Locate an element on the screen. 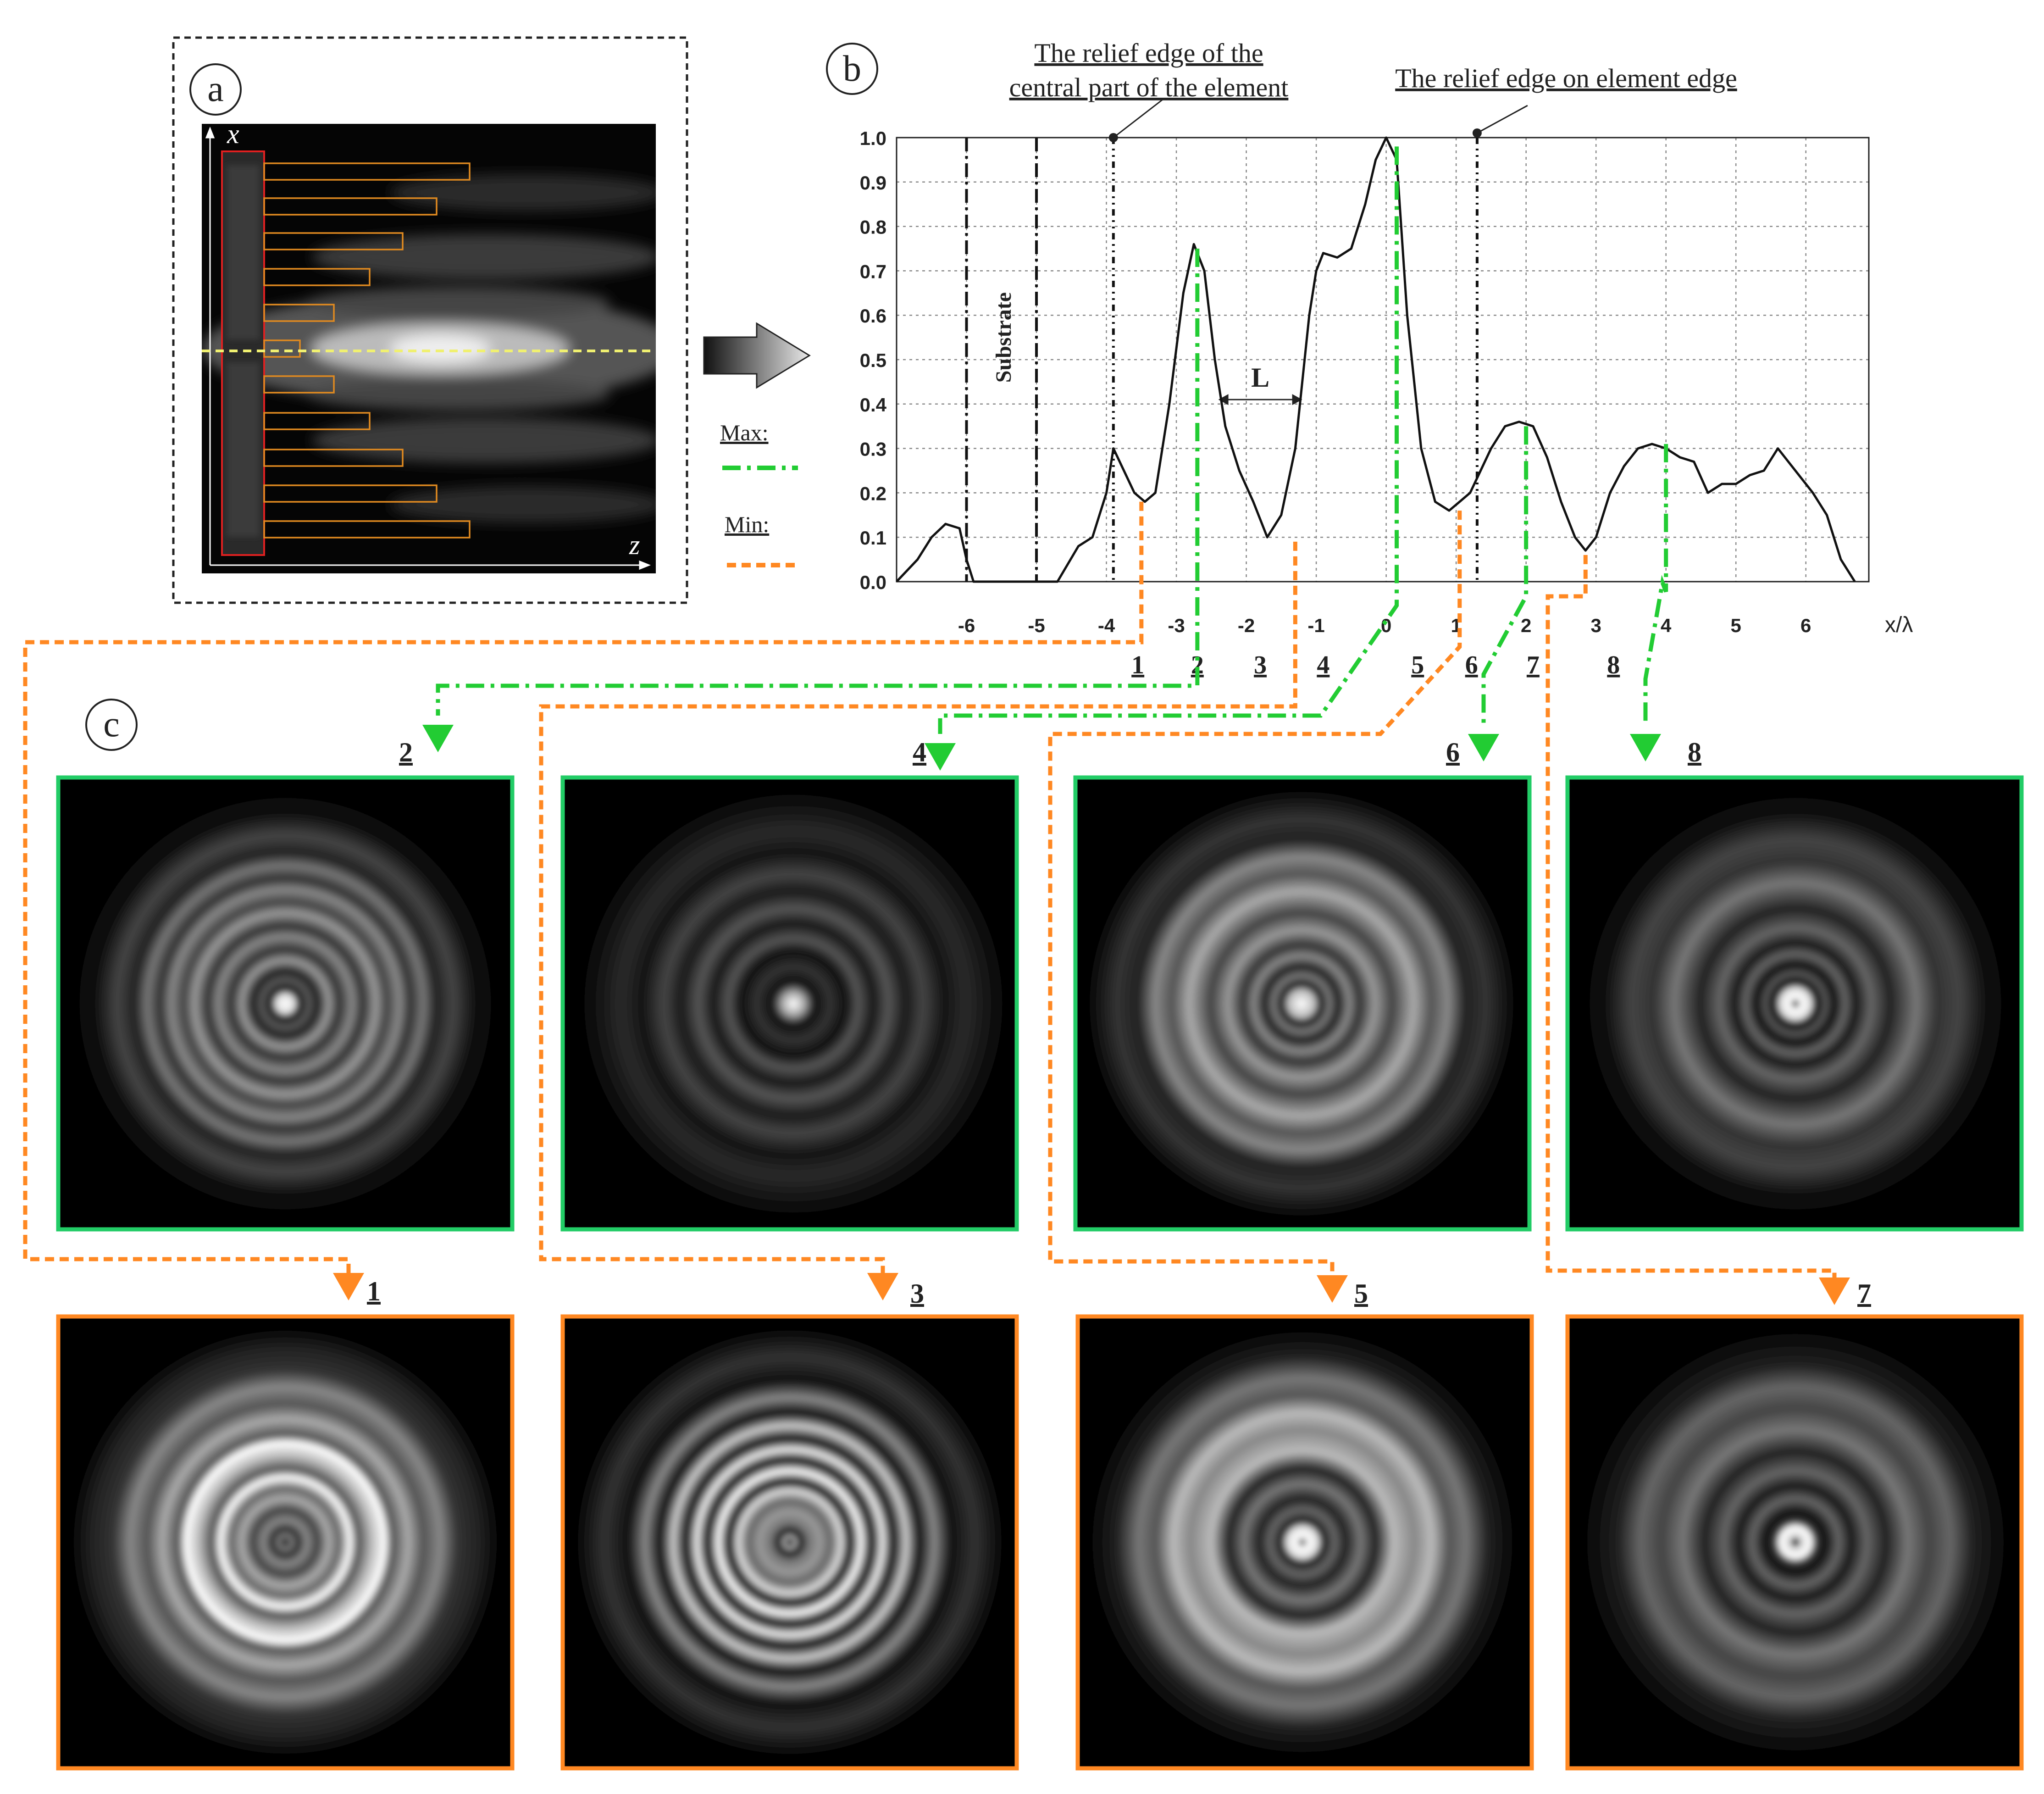 The width and height of the screenshot is (2044, 1794). y-tick-label: 0.6 is located at coordinates (873, 316).